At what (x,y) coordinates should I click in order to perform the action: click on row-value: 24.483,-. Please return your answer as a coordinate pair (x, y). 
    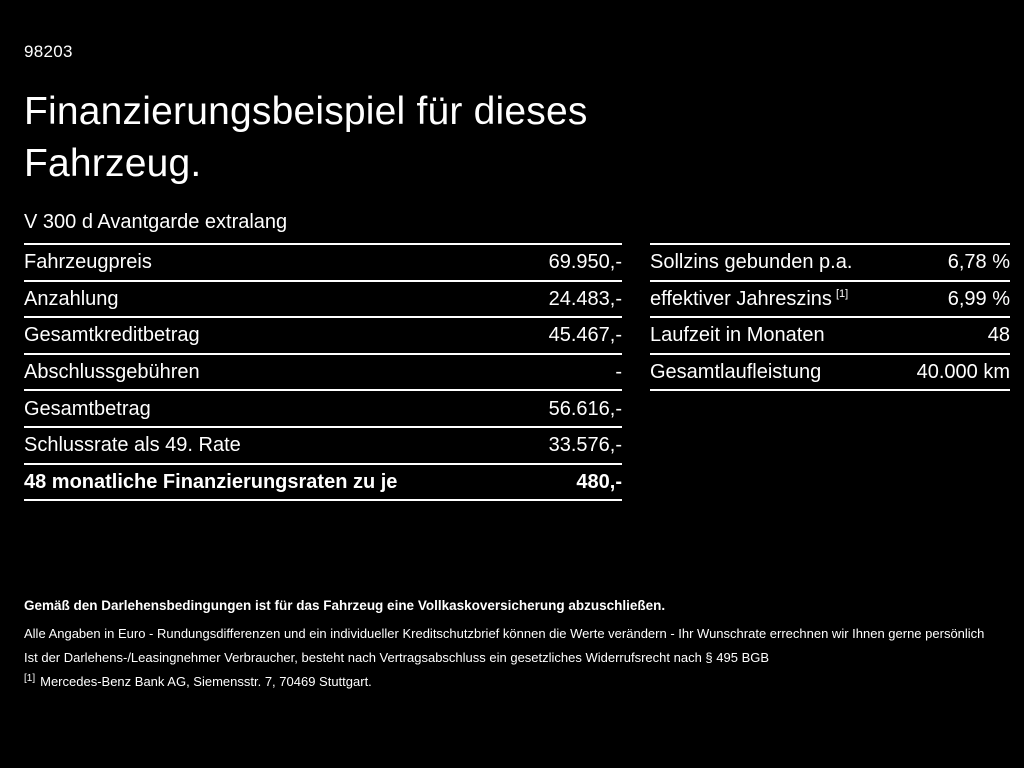
    Looking at the image, I should click on (585, 298).